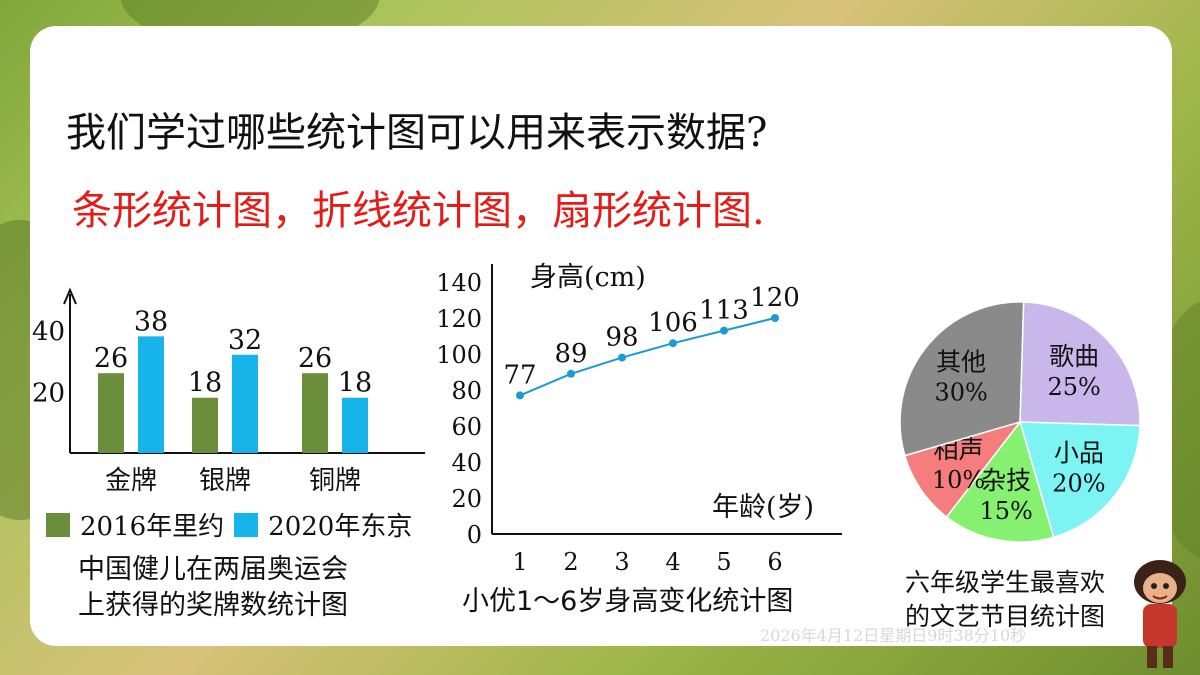 The height and width of the screenshot is (675, 1200). What do you see at coordinates (111, 413) in the screenshot?
I see `bar-金牌-0` at bounding box center [111, 413].